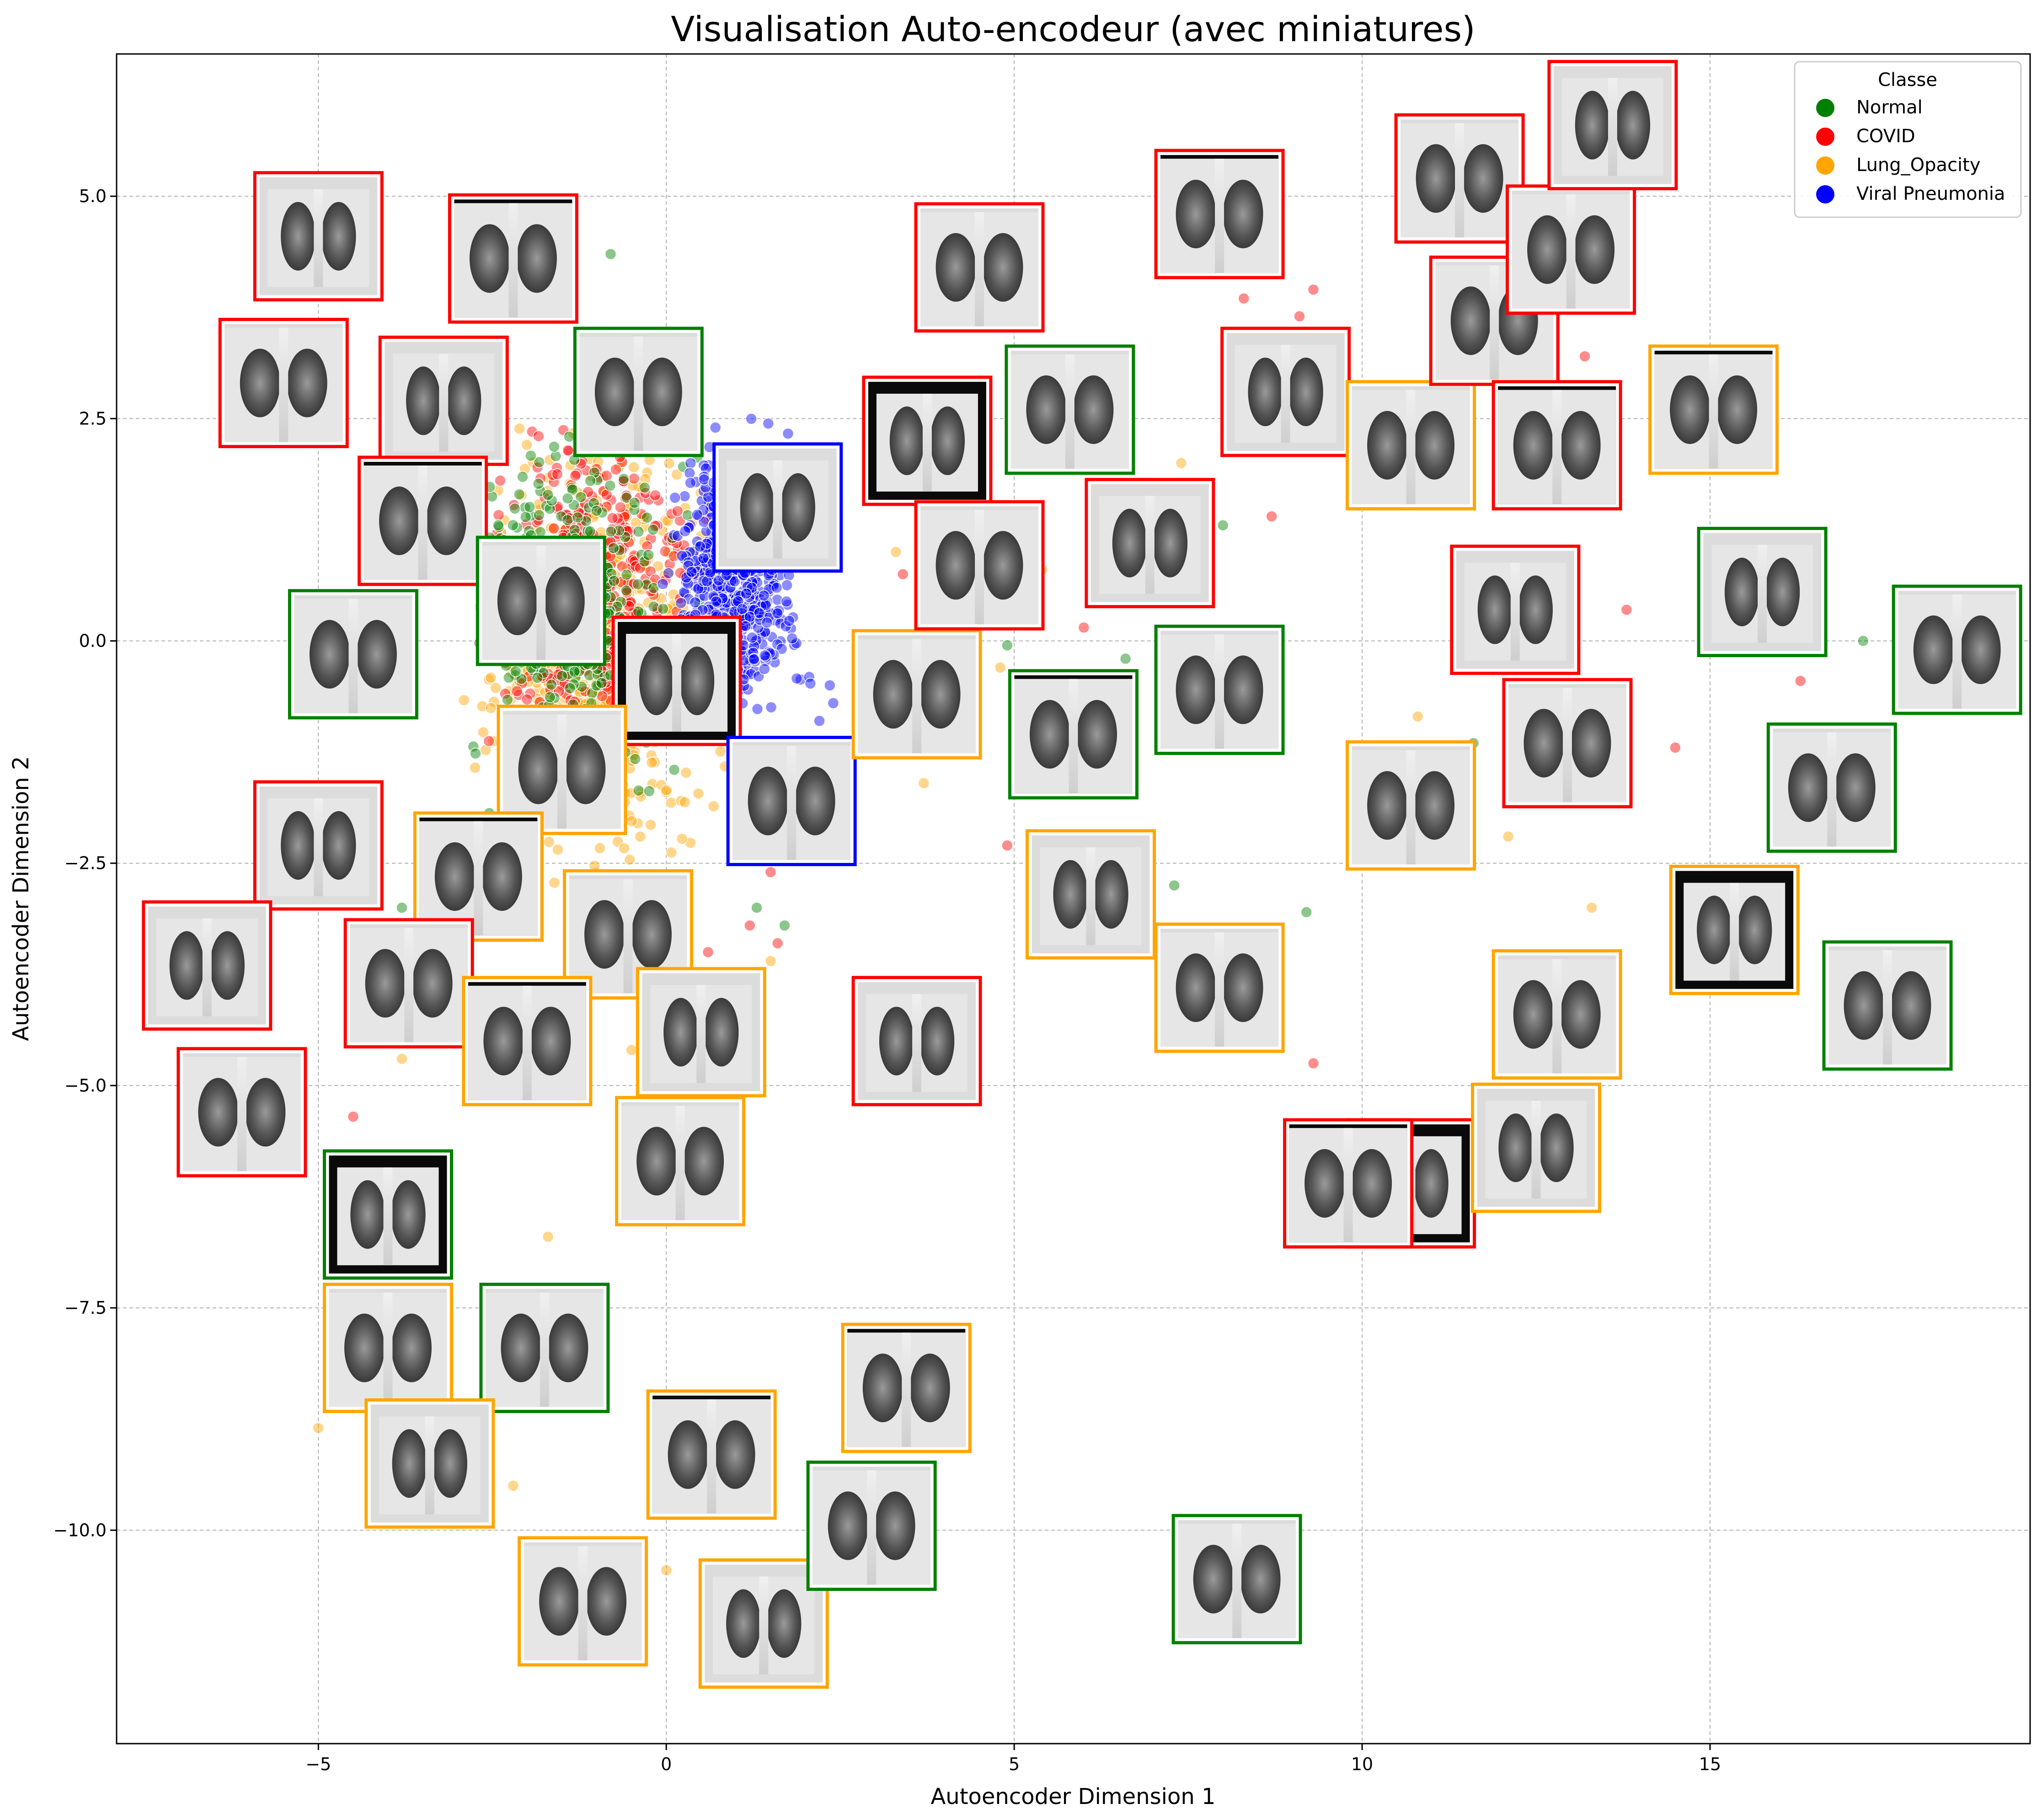 The height and width of the screenshot is (1820, 2042). What do you see at coordinates (93, 418) in the screenshot?
I see `y-tick-label: 2.5` at bounding box center [93, 418].